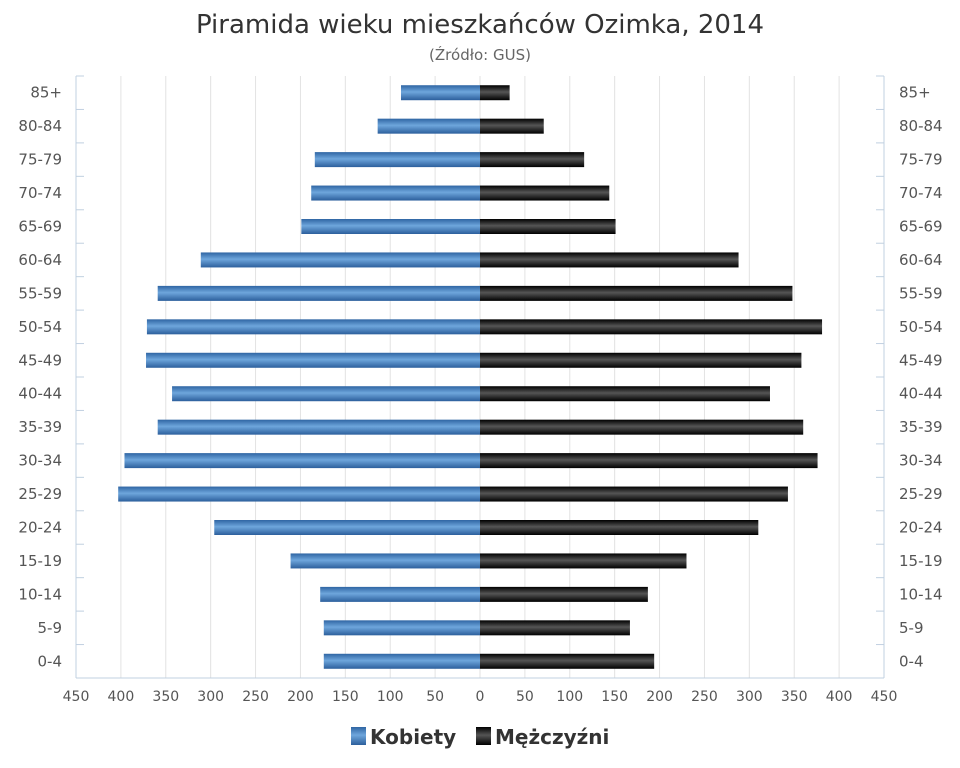 The width and height of the screenshot is (960, 768). What do you see at coordinates (911, 661) in the screenshot?
I see `category-label-right: 0-4` at bounding box center [911, 661].